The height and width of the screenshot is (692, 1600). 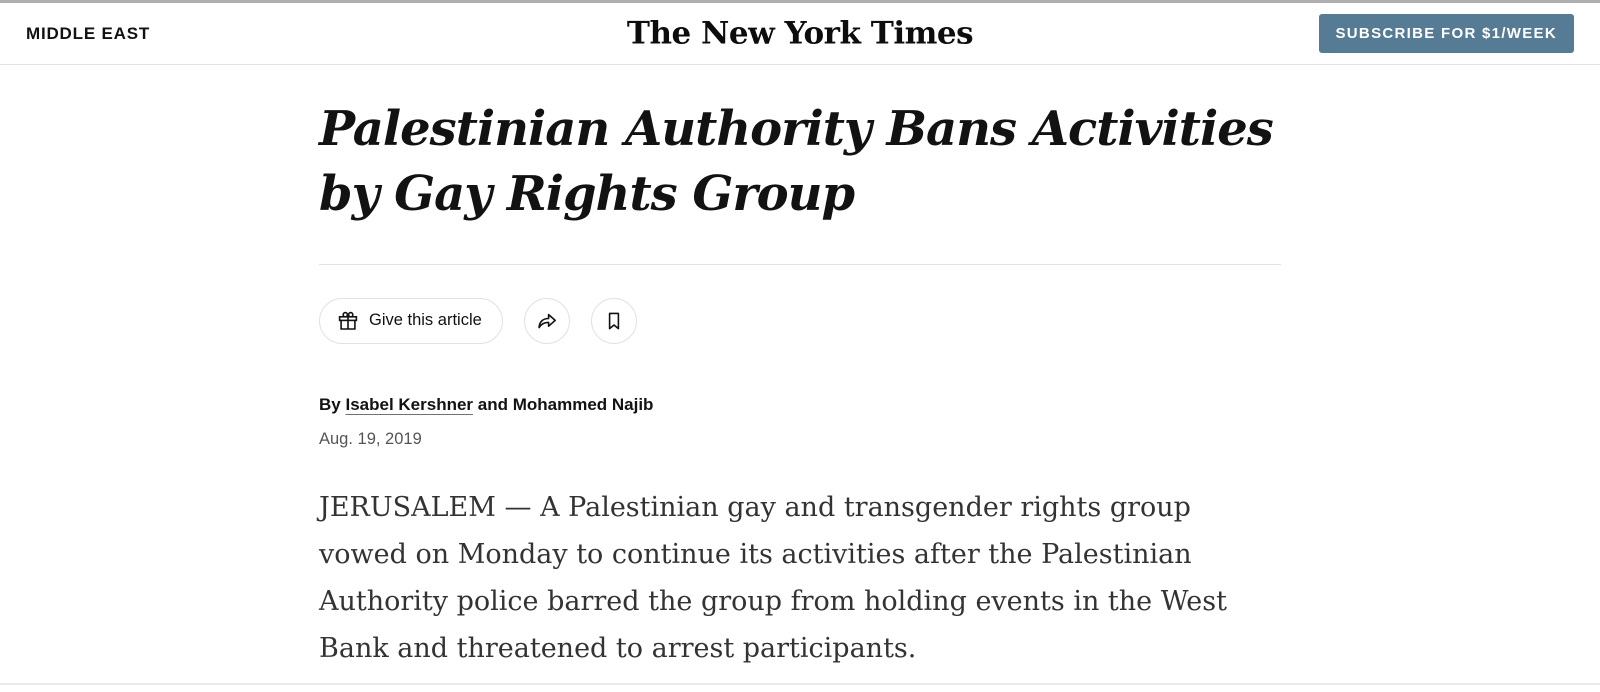 I want to click on byline-connector: and, so click(x=493, y=404).